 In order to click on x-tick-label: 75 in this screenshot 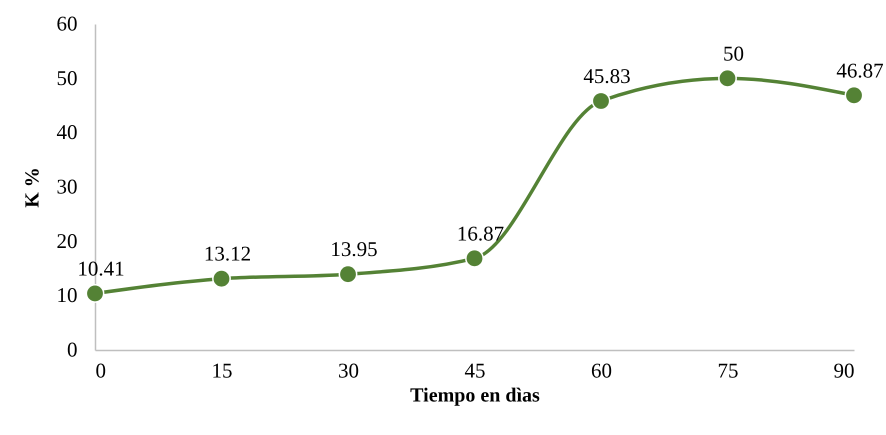, I will do `click(728, 370)`.